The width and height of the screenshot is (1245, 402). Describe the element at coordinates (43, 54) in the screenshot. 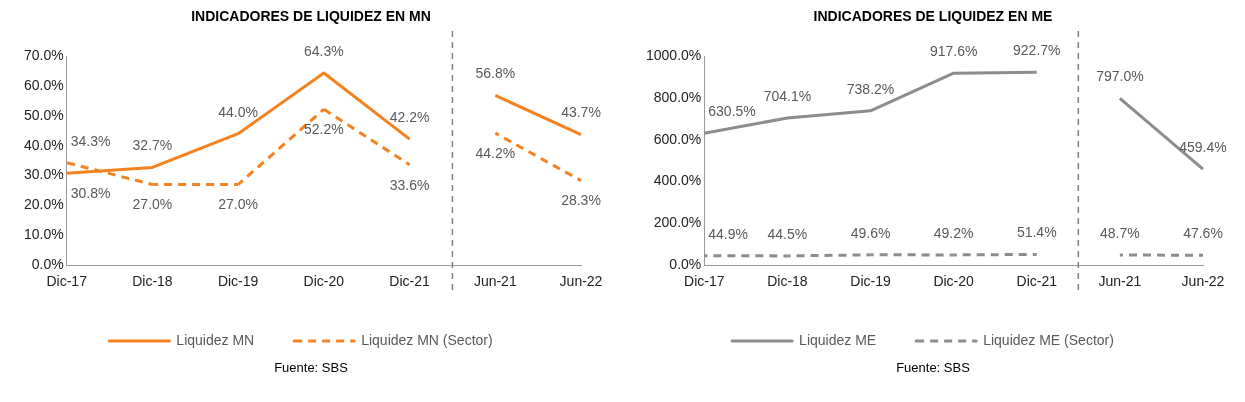

I see `y-tick-label: 70.0%` at that location.